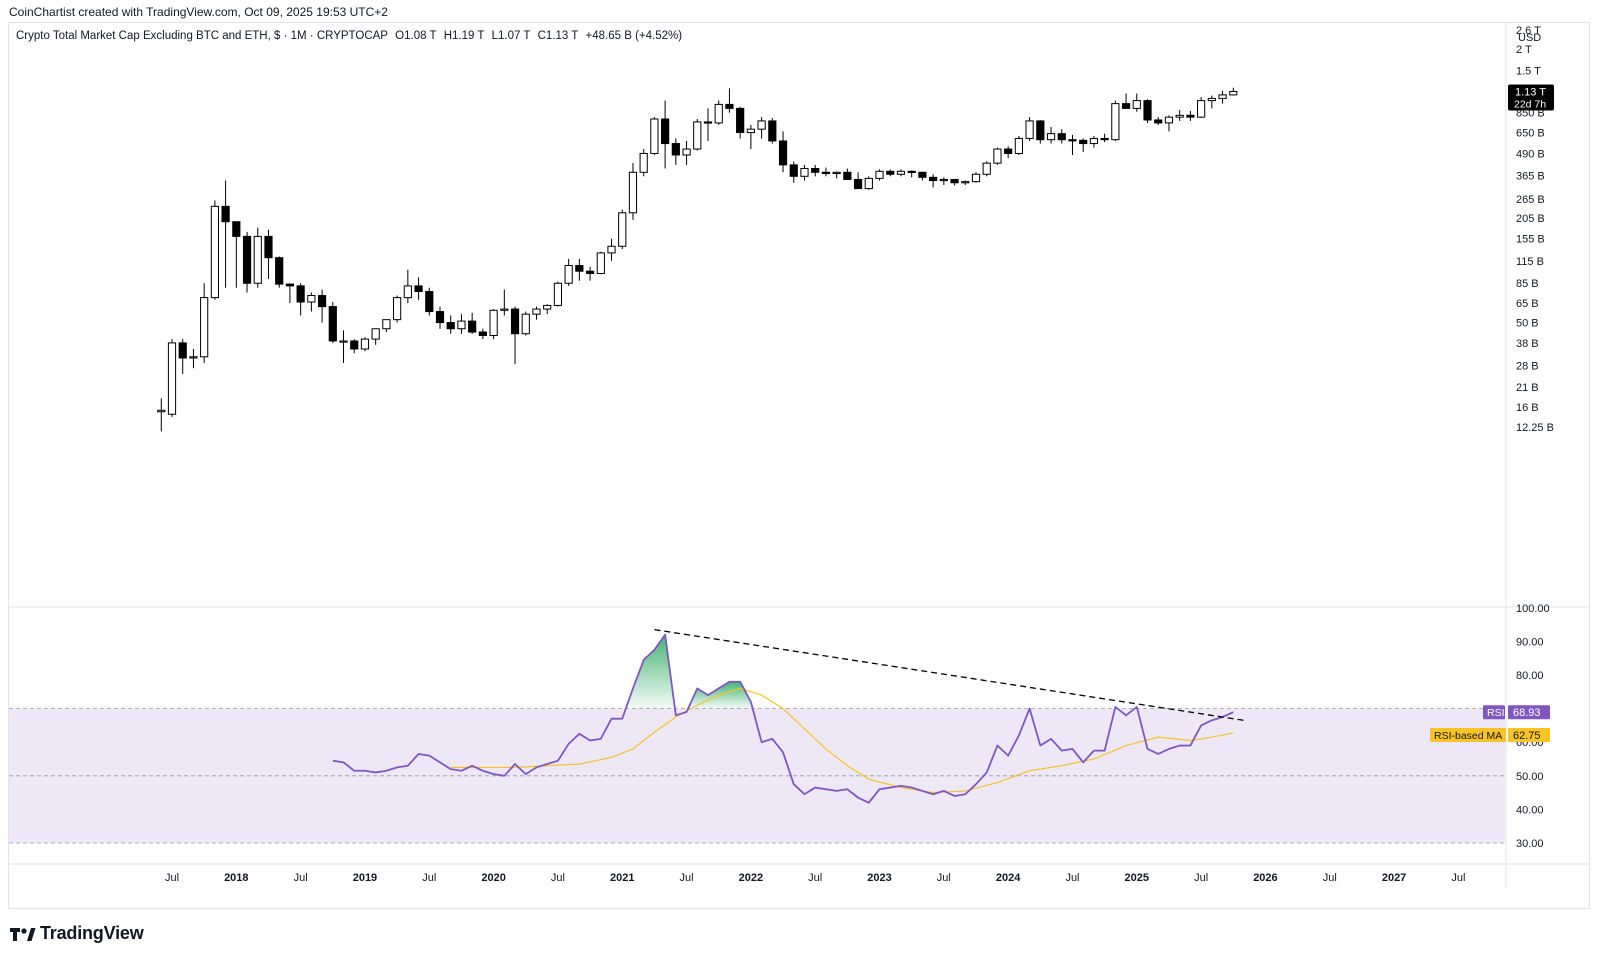 The image size is (1600, 959). What do you see at coordinates (1530, 154) in the screenshot?
I see `price-tick-label: 490 B` at bounding box center [1530, 154].